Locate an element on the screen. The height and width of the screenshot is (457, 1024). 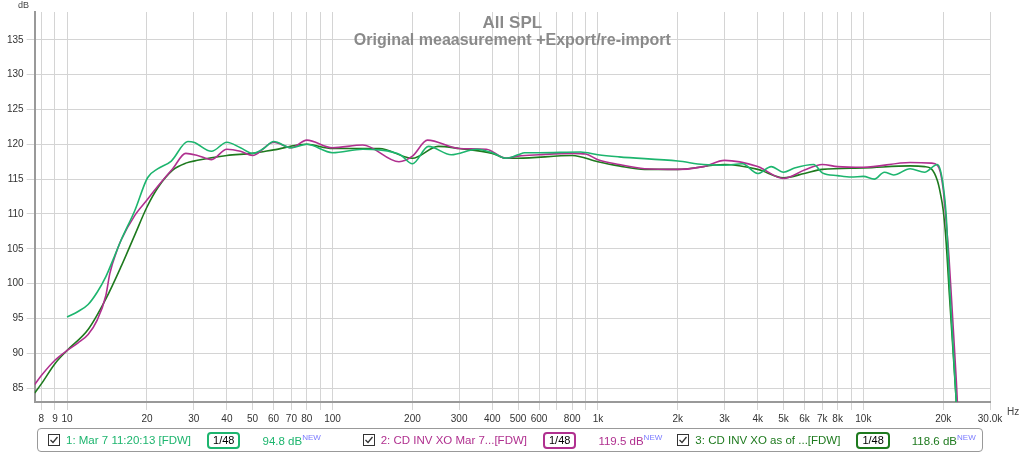
text: 94.8 dB$^{NEW}$ is located at coordinates (291, 440).